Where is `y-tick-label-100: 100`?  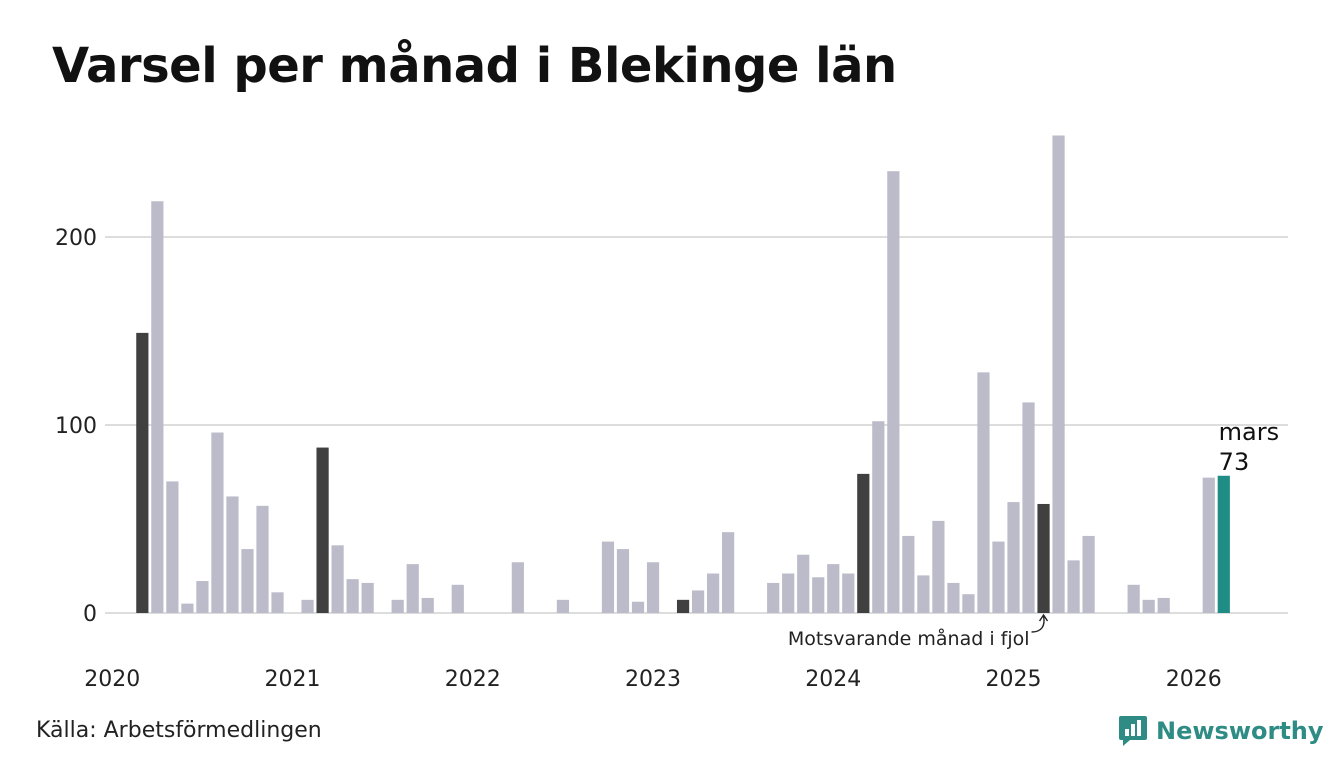
y-tick-label-100: 100 is located at coordinates (76, 426).